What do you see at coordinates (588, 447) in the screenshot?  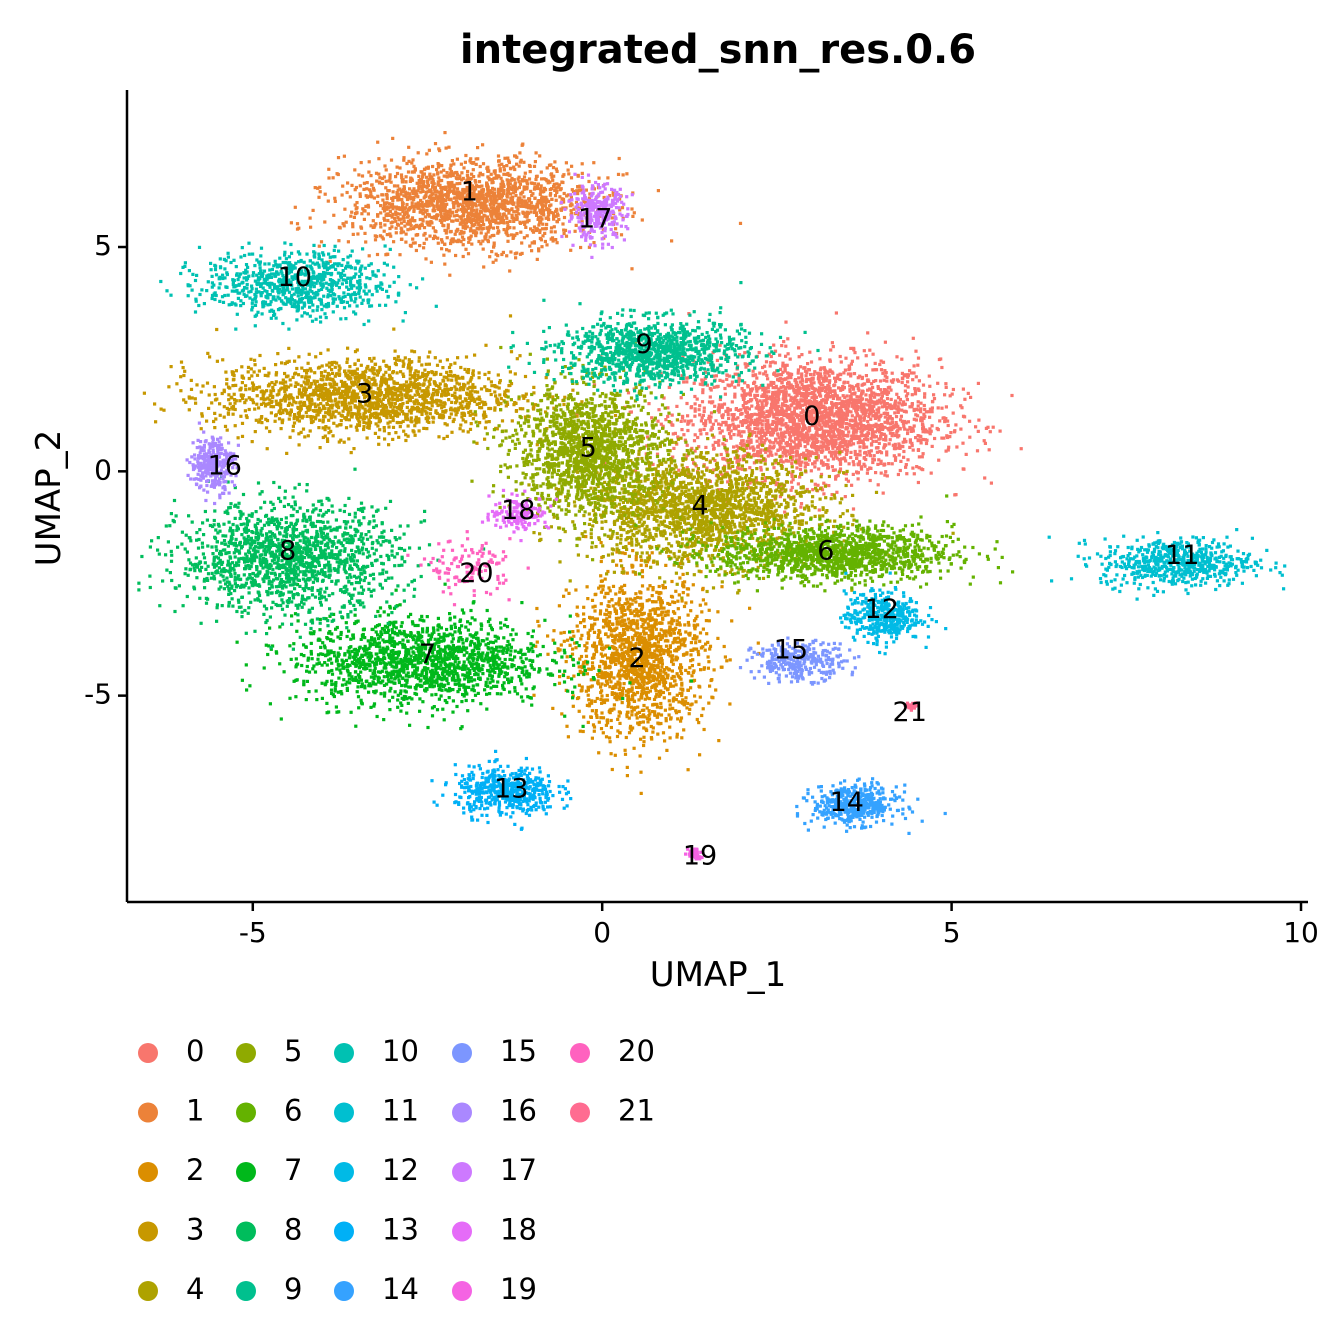 I see `cluster-label-5: 5` at bounding box center [588, 447].